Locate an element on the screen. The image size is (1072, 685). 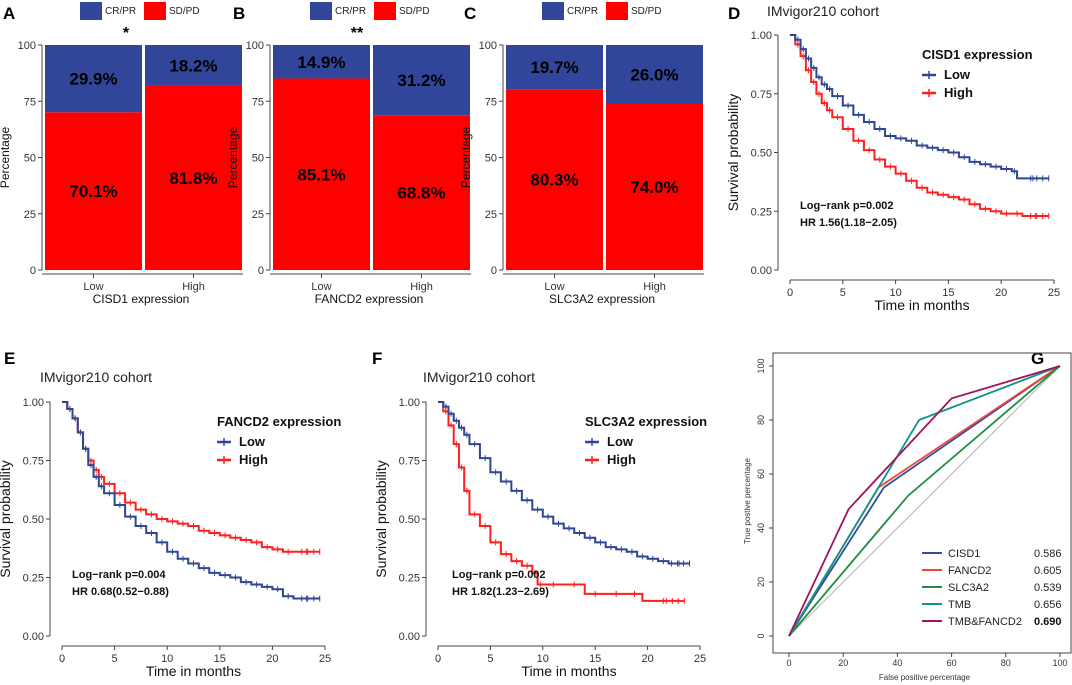
panel-letter-a: A is located at coordinates (9, 13).